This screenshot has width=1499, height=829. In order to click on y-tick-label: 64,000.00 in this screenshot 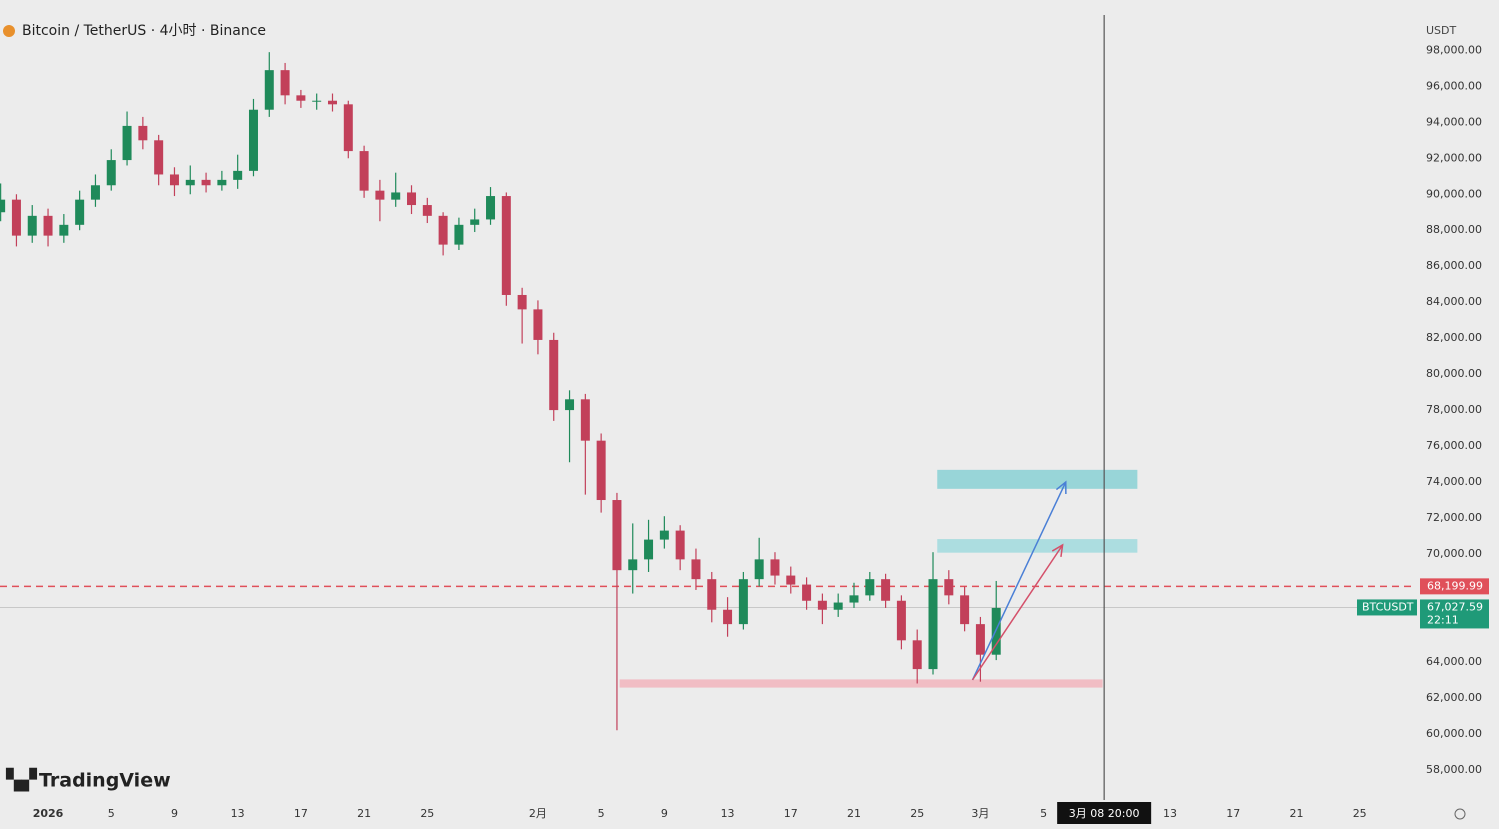, I will do `click(1454, 661)`.